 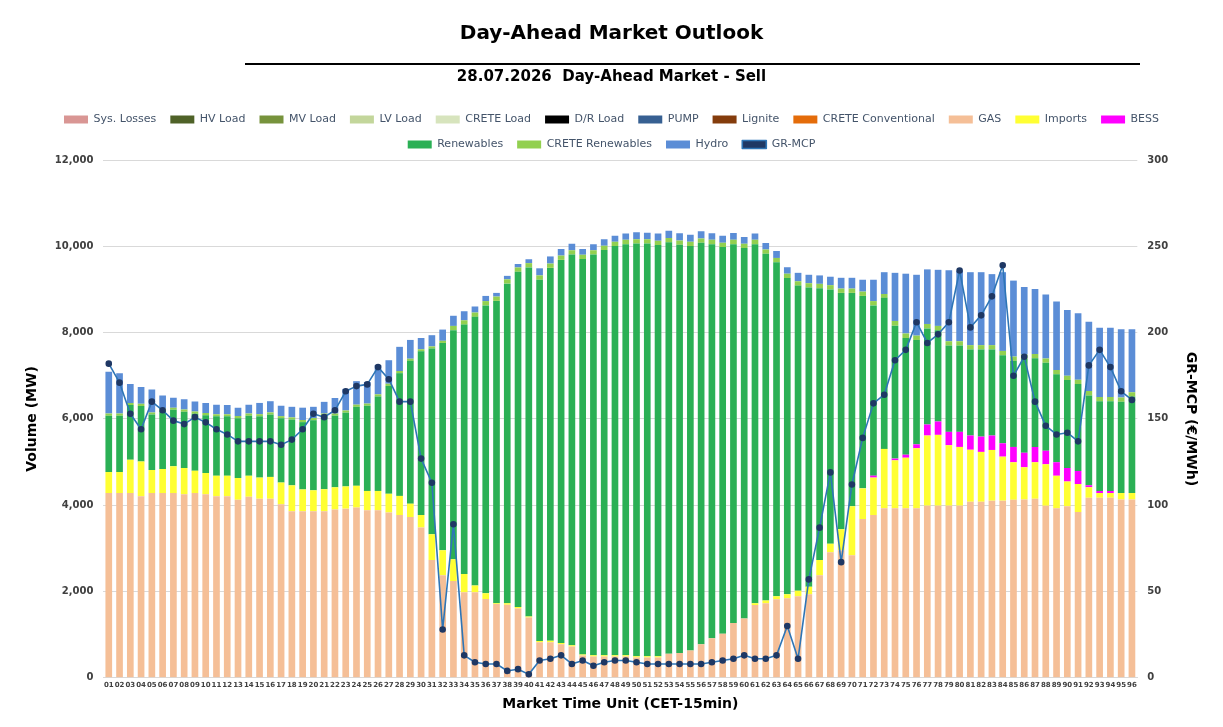 I want to click on chart-subtitle: 28.07.2026 Day-Ahead Market - Sell, so click(x=611, y=75).